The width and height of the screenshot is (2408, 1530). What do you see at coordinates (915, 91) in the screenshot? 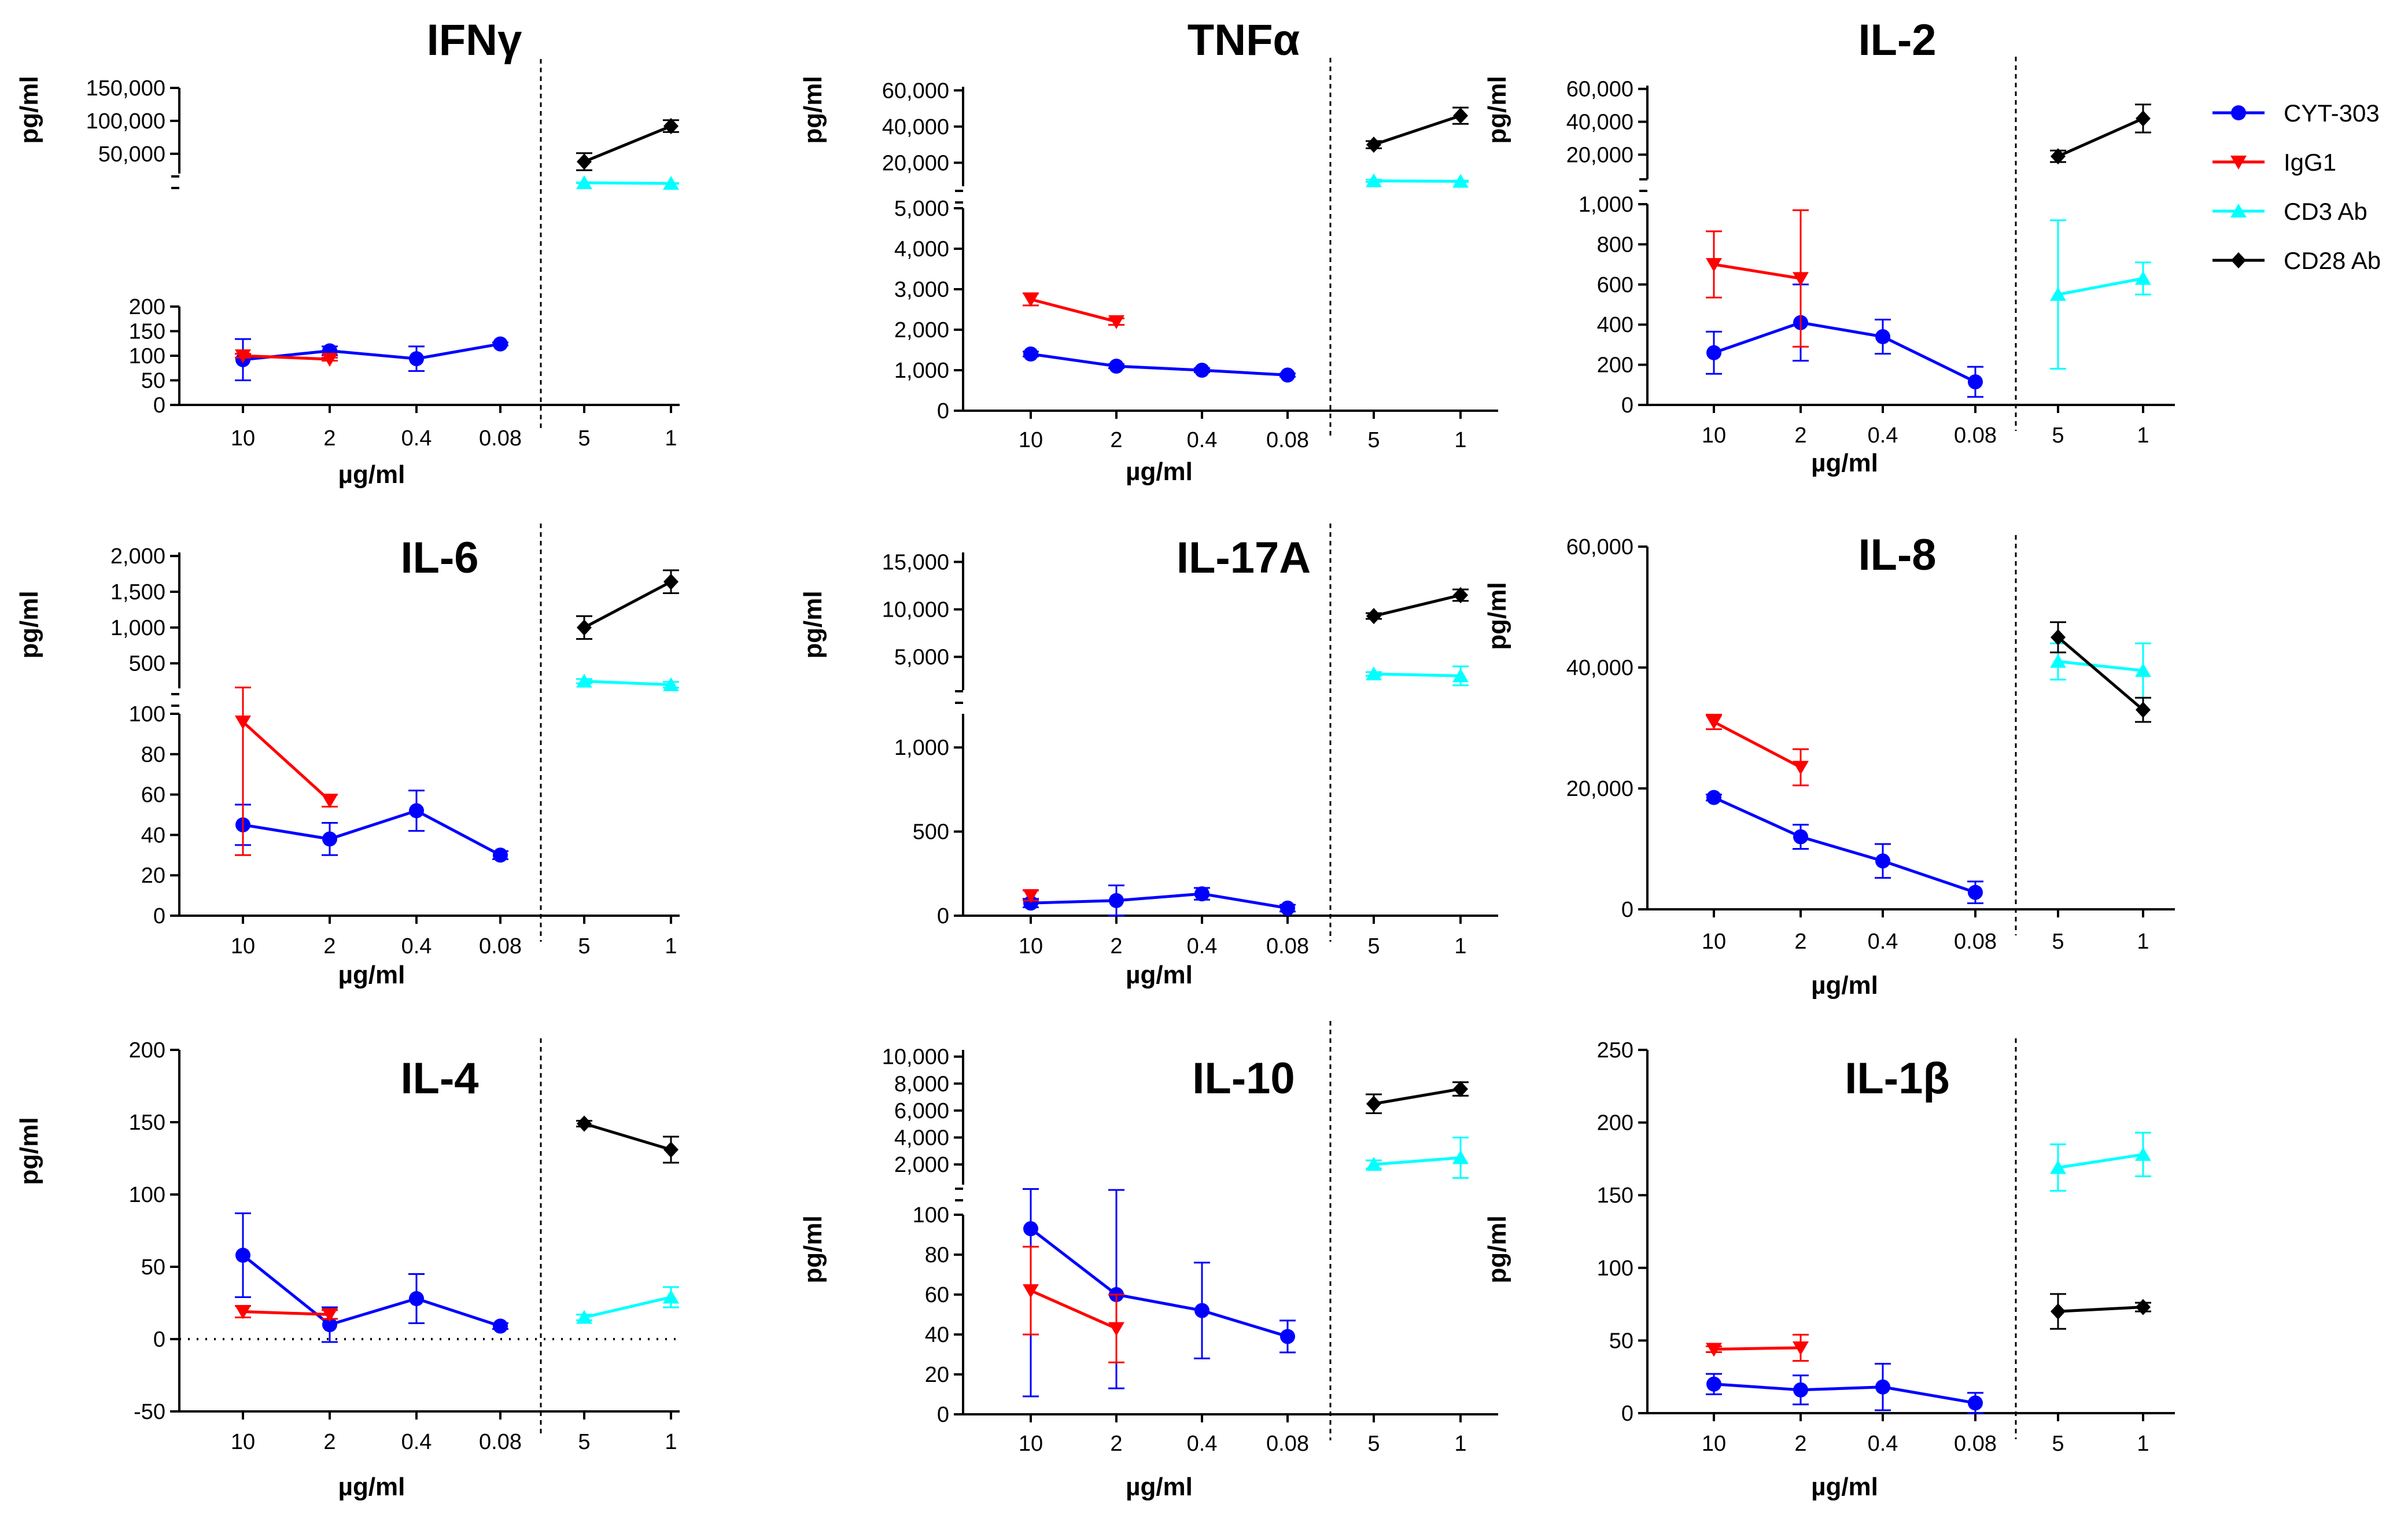
I see `y-tick-label: 60,000` at bounding box center [915, 91].